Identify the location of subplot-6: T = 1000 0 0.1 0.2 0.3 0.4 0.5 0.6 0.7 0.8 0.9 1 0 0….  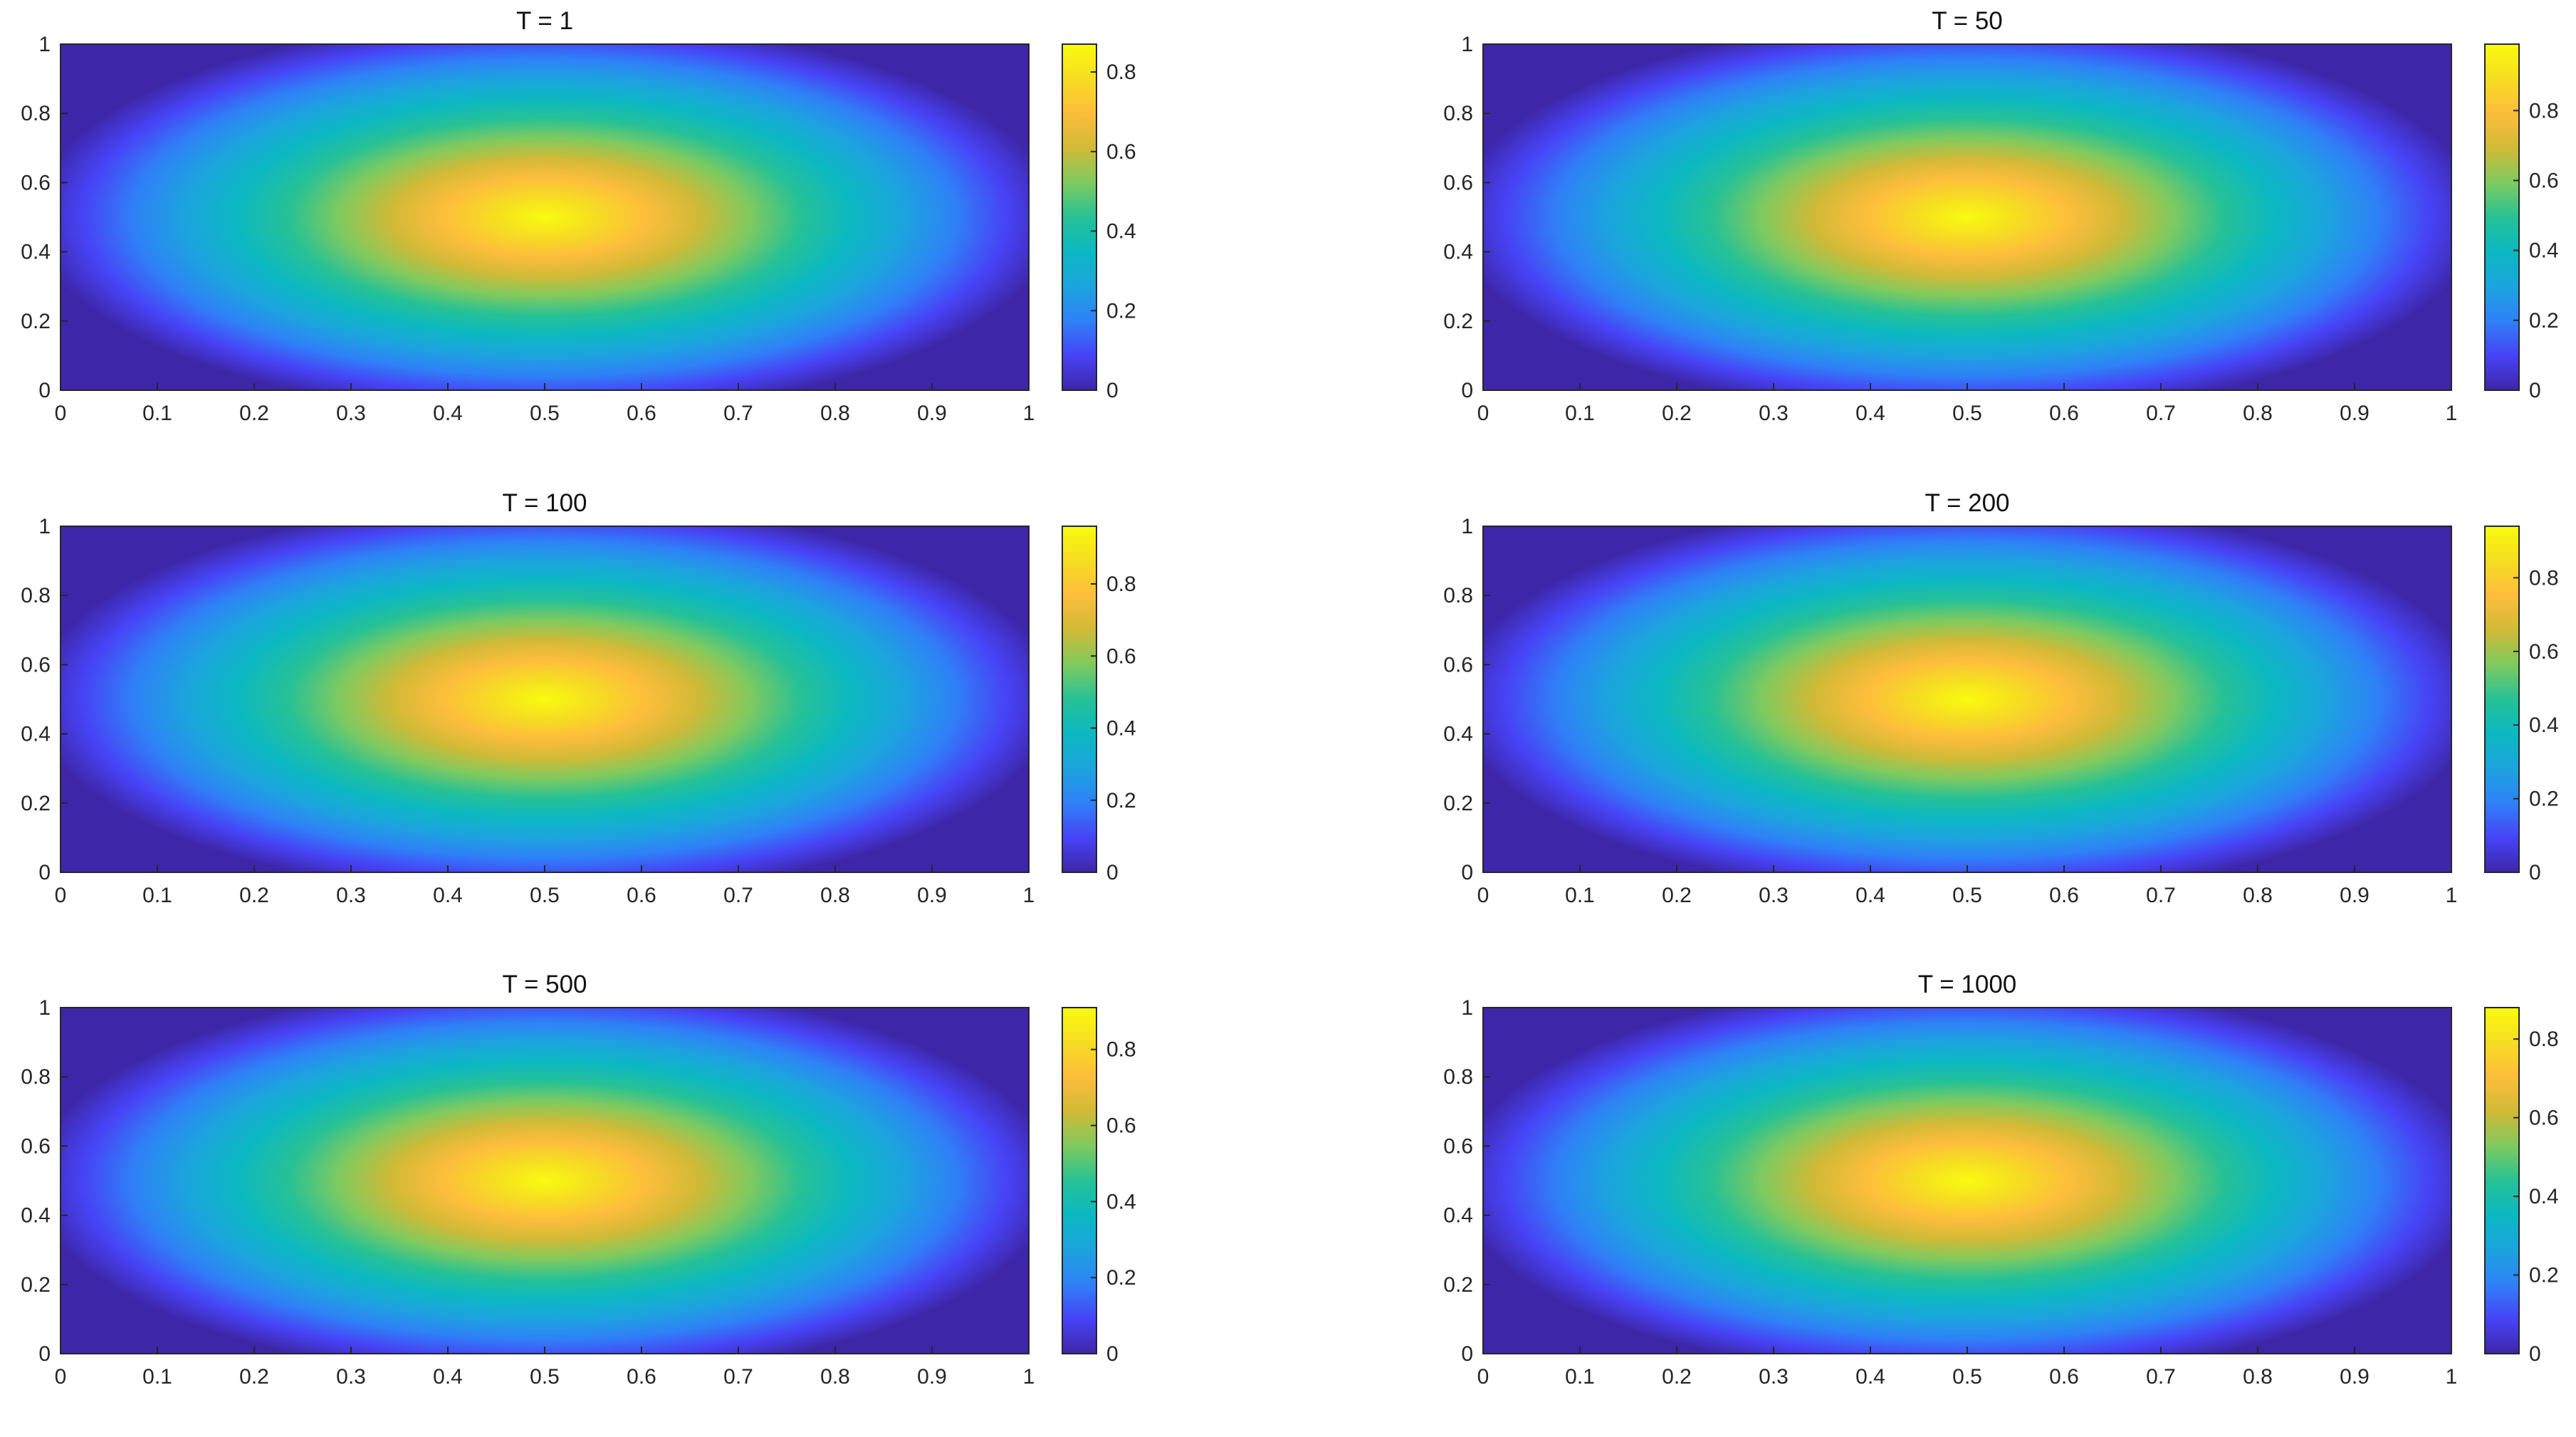
(1999, 1198).